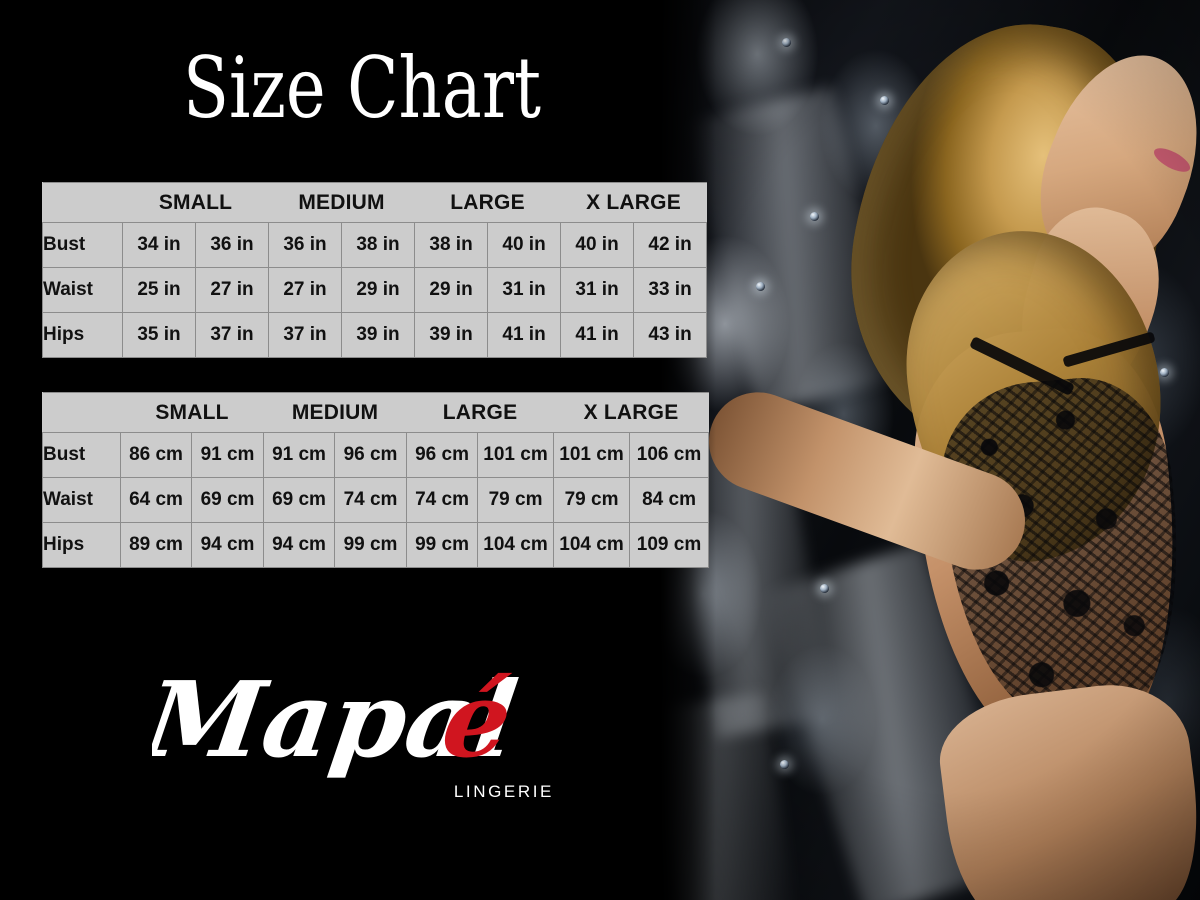  I want to click on cell-waist-large-min: 29 in, so click(451, 290).